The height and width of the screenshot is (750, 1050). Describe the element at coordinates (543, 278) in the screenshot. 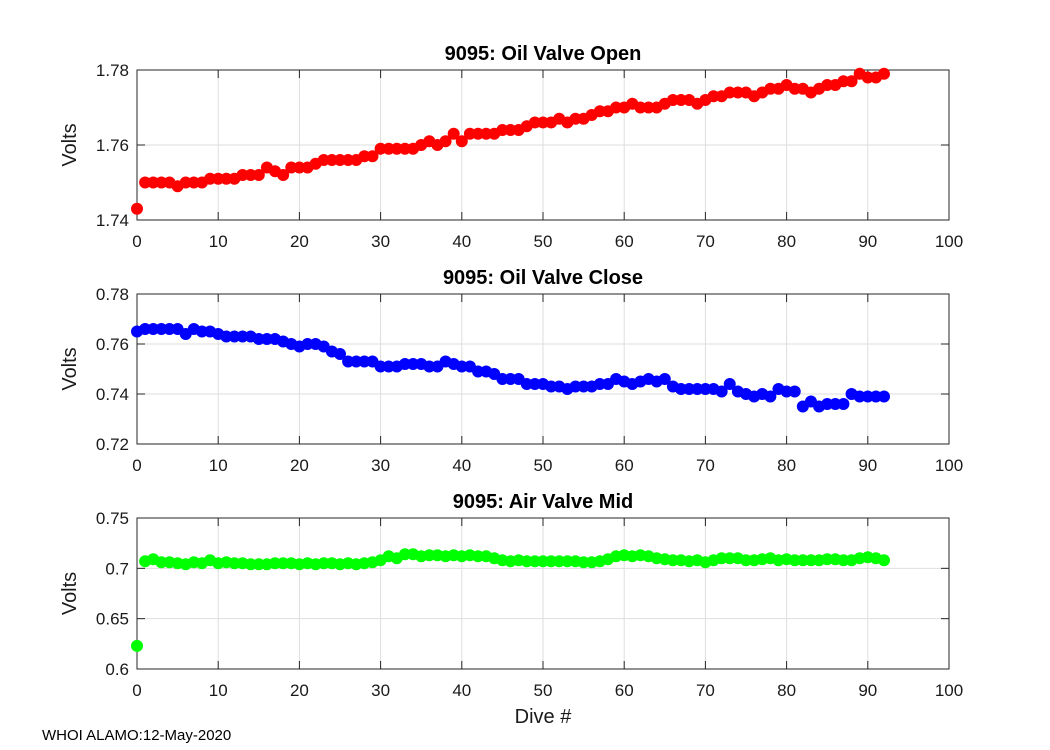

I see `chart-title: 9095: Oil Valve Close` at that location.